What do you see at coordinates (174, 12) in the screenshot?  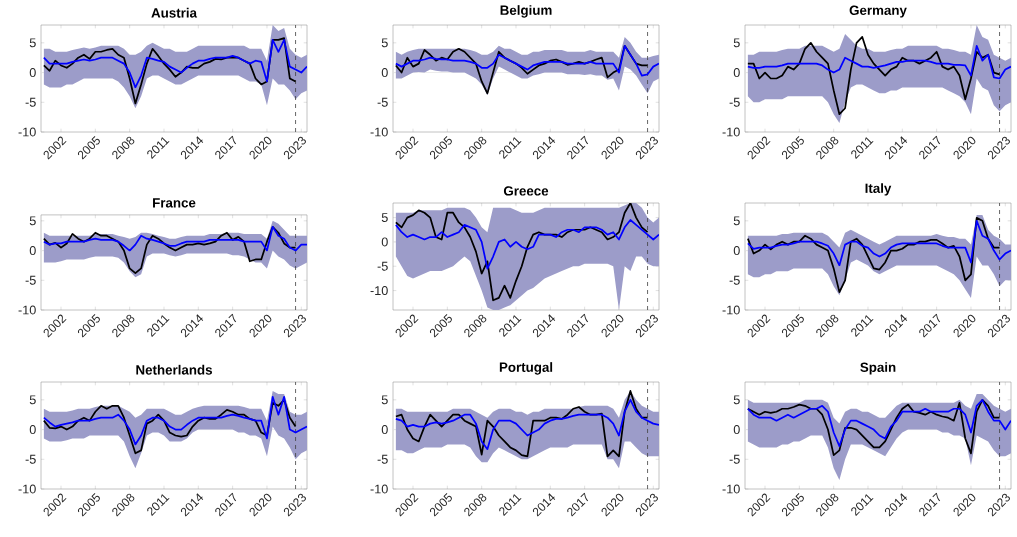 I see `chart-title: Austria` at bounding box center [174, 12].